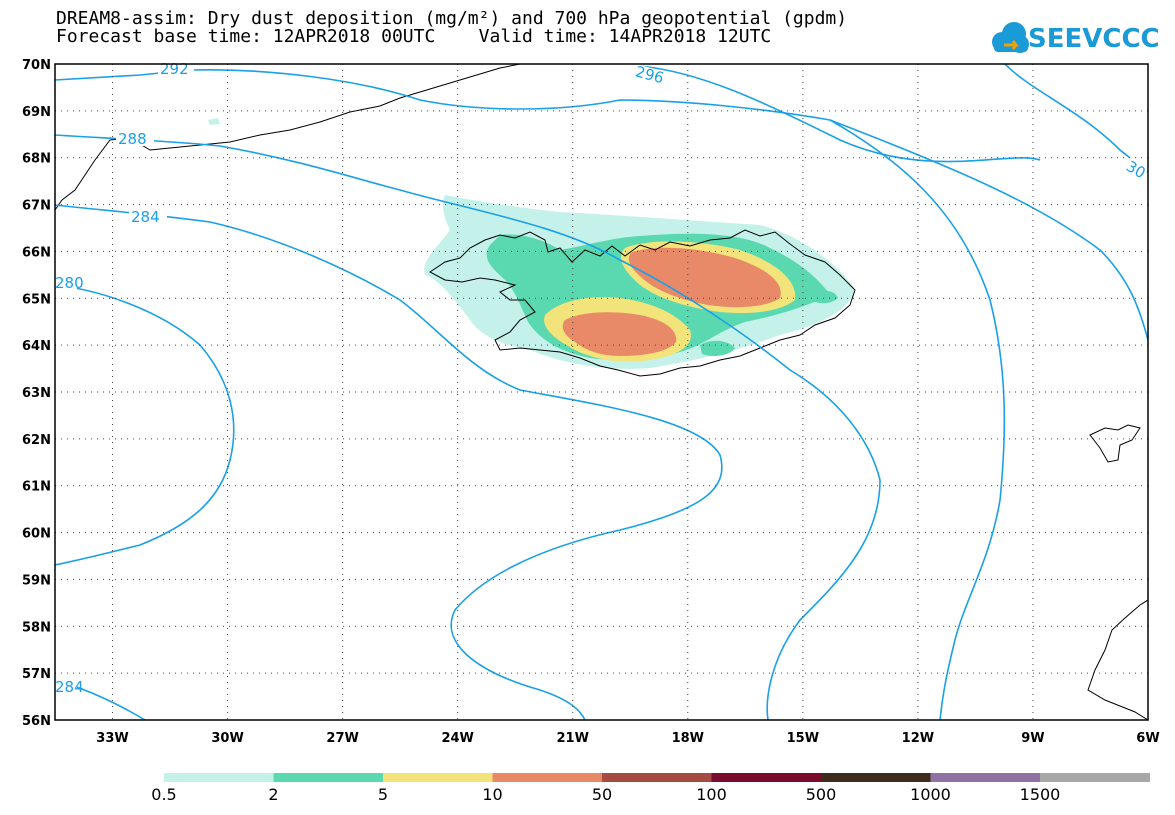 Image resolution: width=1175 pixels, height=815 pixels. I want to click on legend-label: 1000, so click(930, 794).